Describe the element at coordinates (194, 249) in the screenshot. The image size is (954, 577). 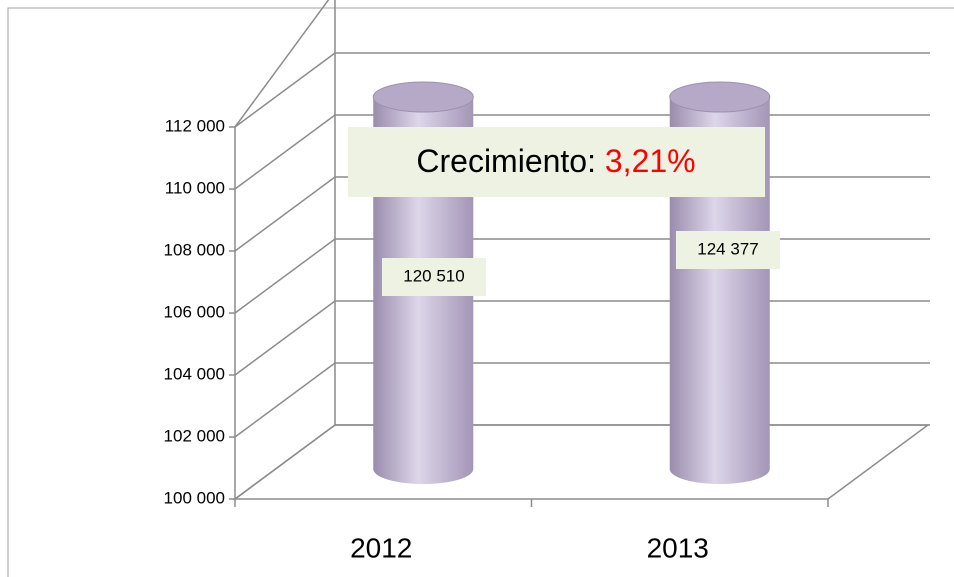
I see `y-tick-label: 108 000` at that location.